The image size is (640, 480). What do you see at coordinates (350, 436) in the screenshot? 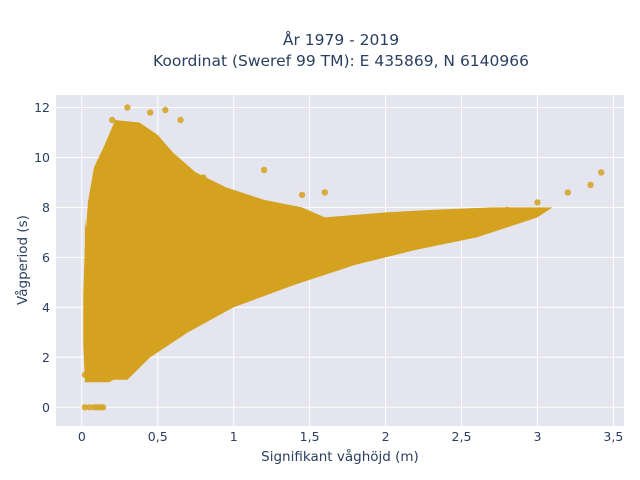
I see `x-axis-ticks: 0 0,5 1 1,5 2 2,5 3 3,5` at bounding box center [350, 436].